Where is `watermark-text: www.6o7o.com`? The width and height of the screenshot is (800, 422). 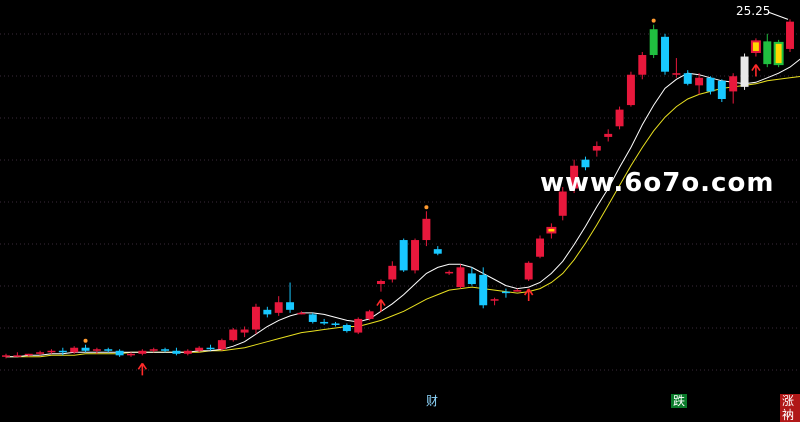 watermark-text: www.6o7o.com is located at coordinates (657, 183).